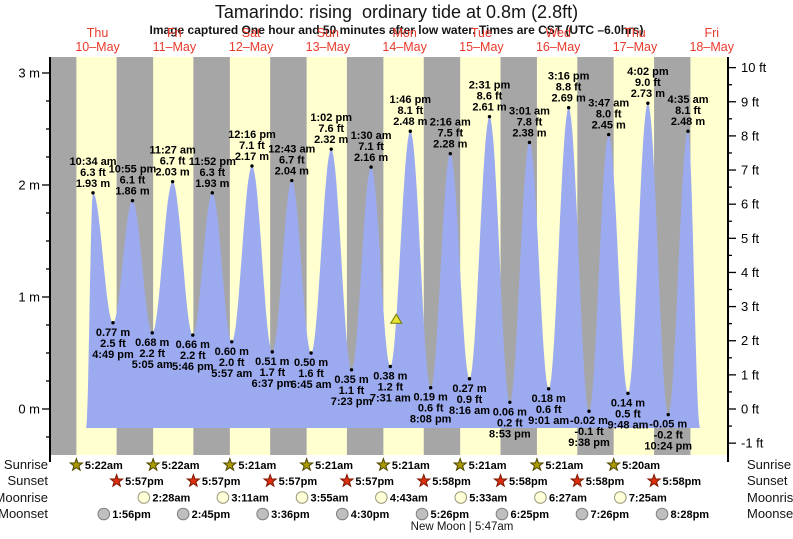 The image size is (793, 539). Describe the element at coordinates (29, 185) in the screenshot. I see `left-axis-tick-label: 2 m` at that location.